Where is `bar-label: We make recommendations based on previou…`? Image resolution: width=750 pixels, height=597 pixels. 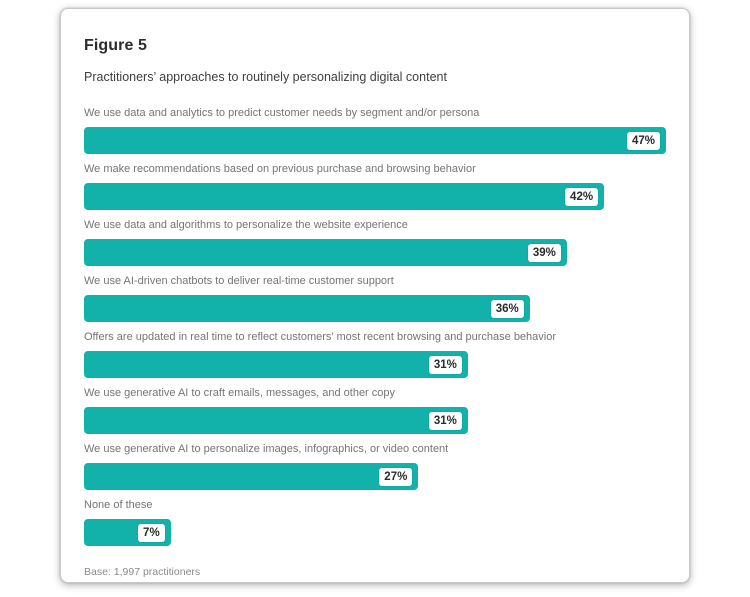
bar-label: We make recommendations based on previou… is located at coordinates (280, 169).